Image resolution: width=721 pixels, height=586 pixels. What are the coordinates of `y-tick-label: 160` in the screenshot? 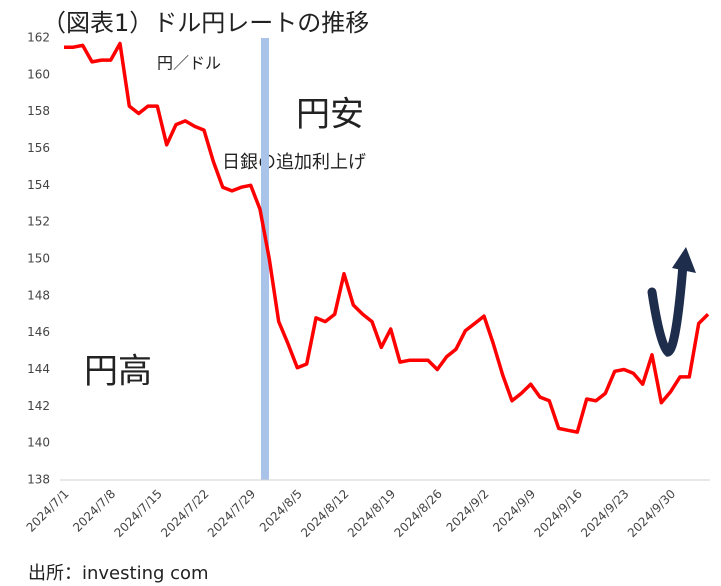 It's located at (38, 74).